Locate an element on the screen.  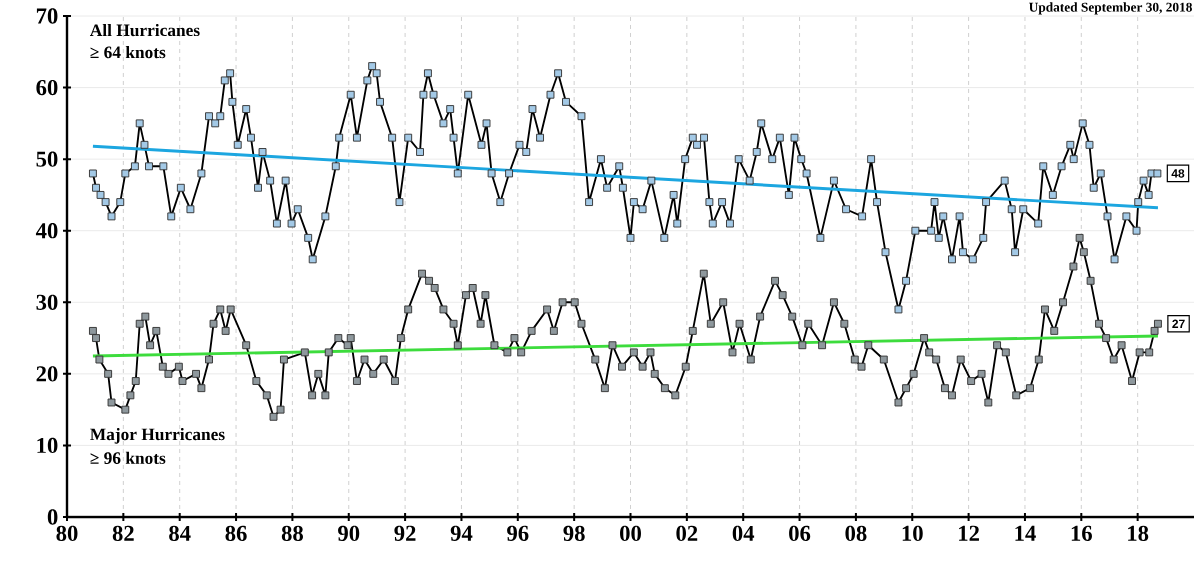
x-tick-label: 18 is located at coordinates (1138, 533).